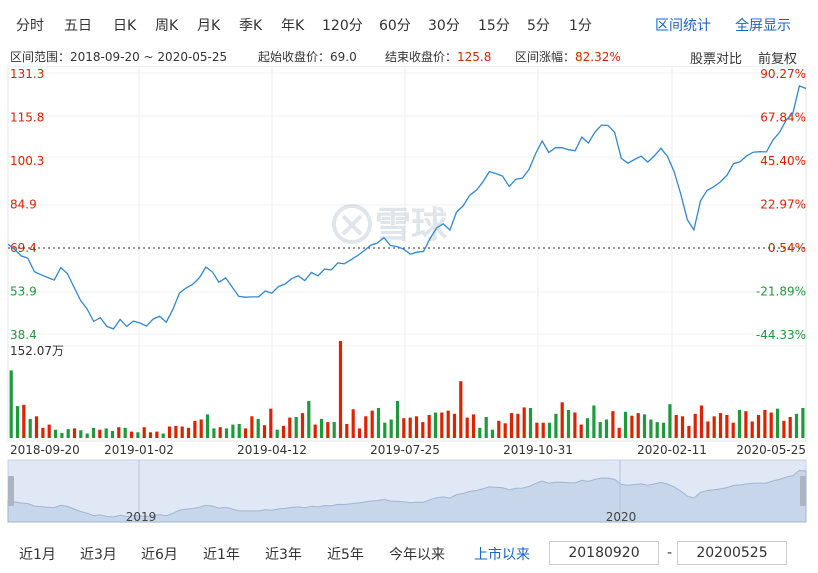 The image size is (818, 573). What do you see at coordinates (763, 26) in the screenshot?
I see `fullscreen-button: 全屏显示` at bounding box center [763, 26].